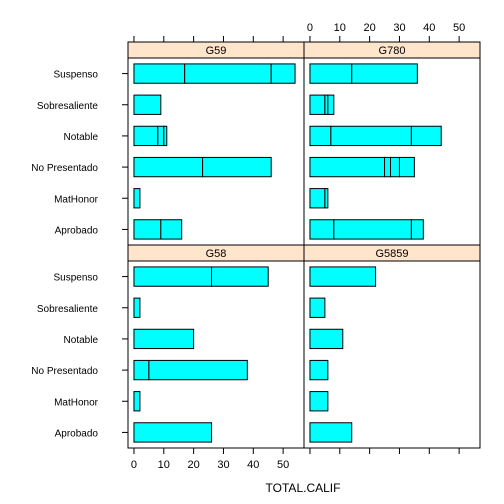 The image size is (504, 504). What do you see at coordinates (134, 465) in the screenshot?
I see `x-tick-label-bottom-0: 0` at bounding box center [134, 465].